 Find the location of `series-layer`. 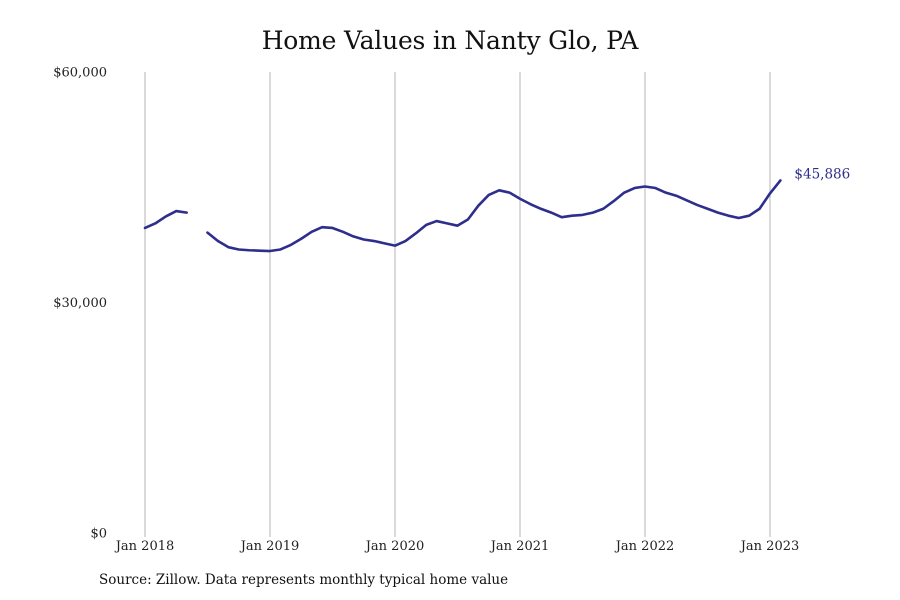

series-layer is located at coordinates (462, 216).